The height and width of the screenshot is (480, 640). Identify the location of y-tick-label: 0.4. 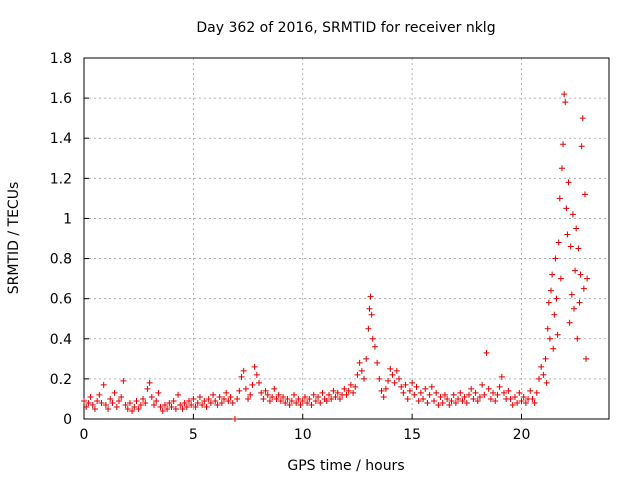
(61, 340).